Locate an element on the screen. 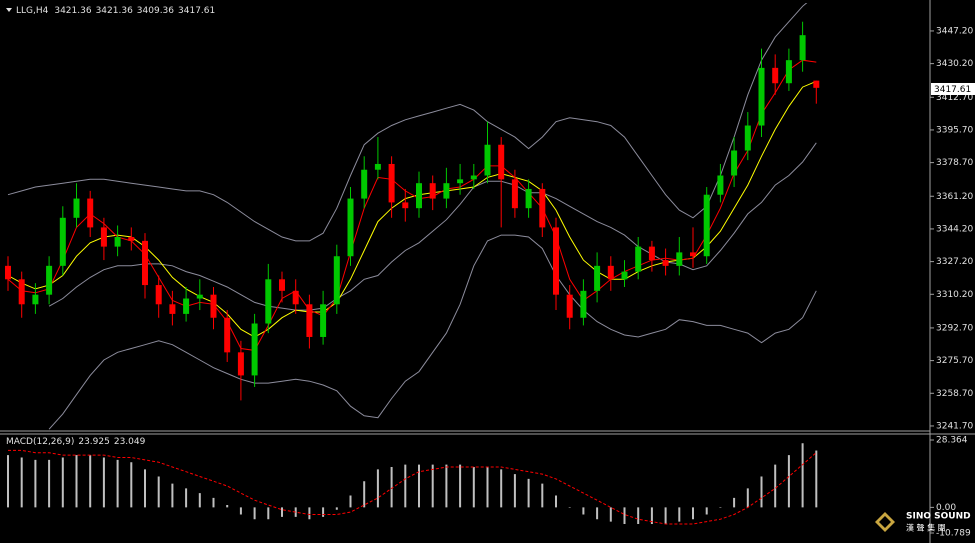 Image resolution: width=975 pixels, height=543 pixels. logo: SINO SOUND 漢 聲 集 團 is located at coordinates (923, 522).